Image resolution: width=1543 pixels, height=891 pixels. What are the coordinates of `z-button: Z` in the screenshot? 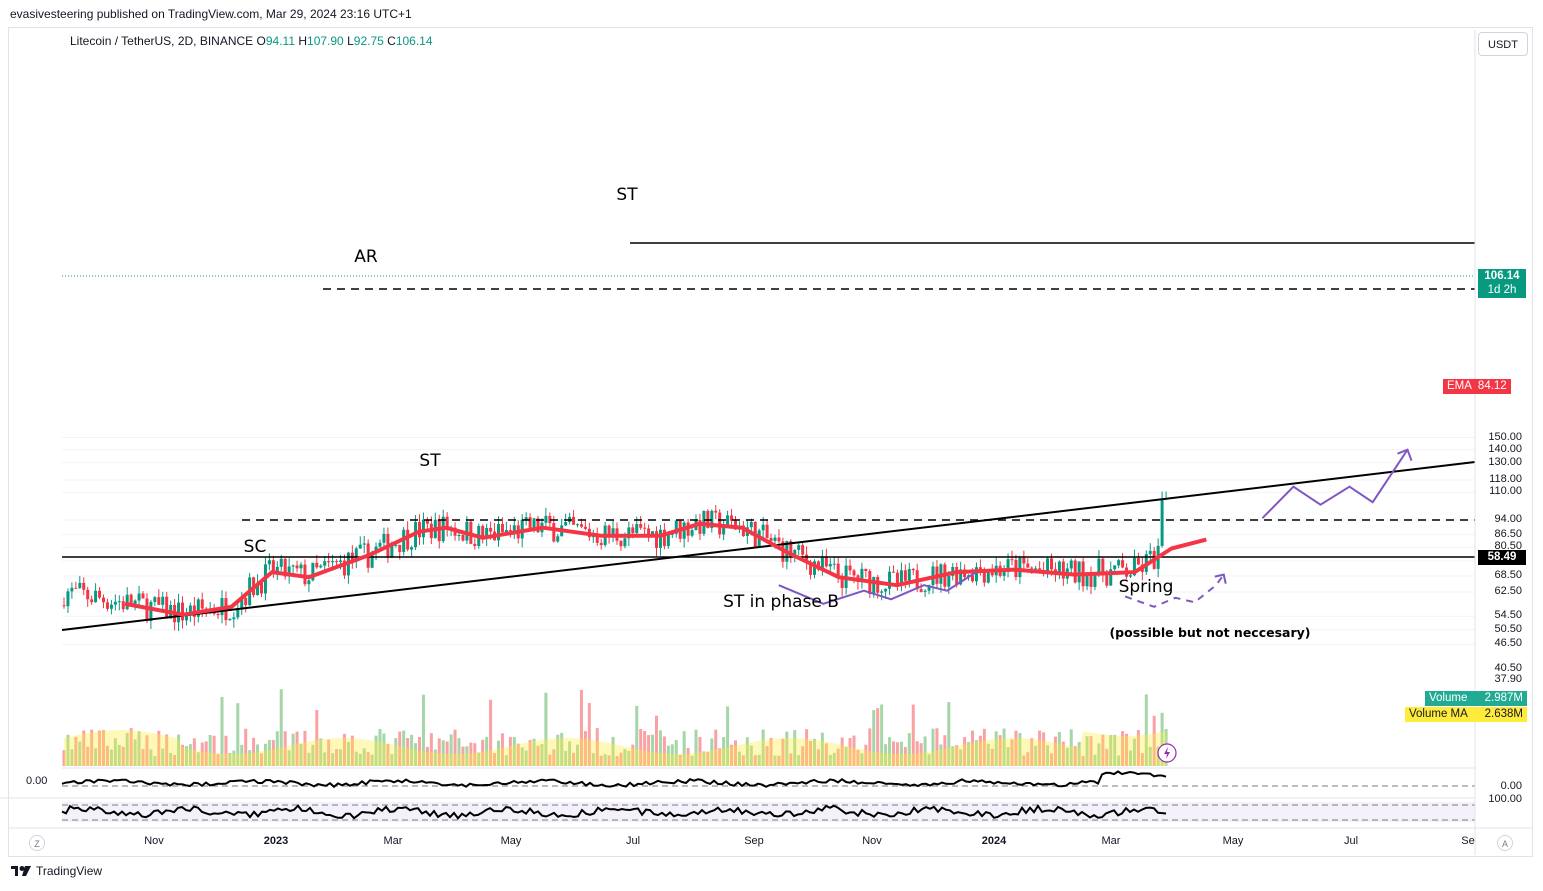 It's located at (37, 843).